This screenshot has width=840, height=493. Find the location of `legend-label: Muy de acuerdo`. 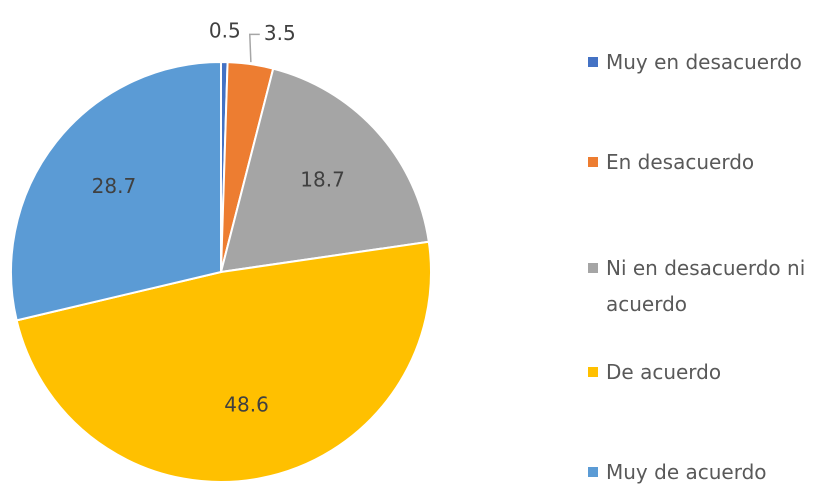

legend-label: Muy de acuerdo is located at coordinates (686, 472).